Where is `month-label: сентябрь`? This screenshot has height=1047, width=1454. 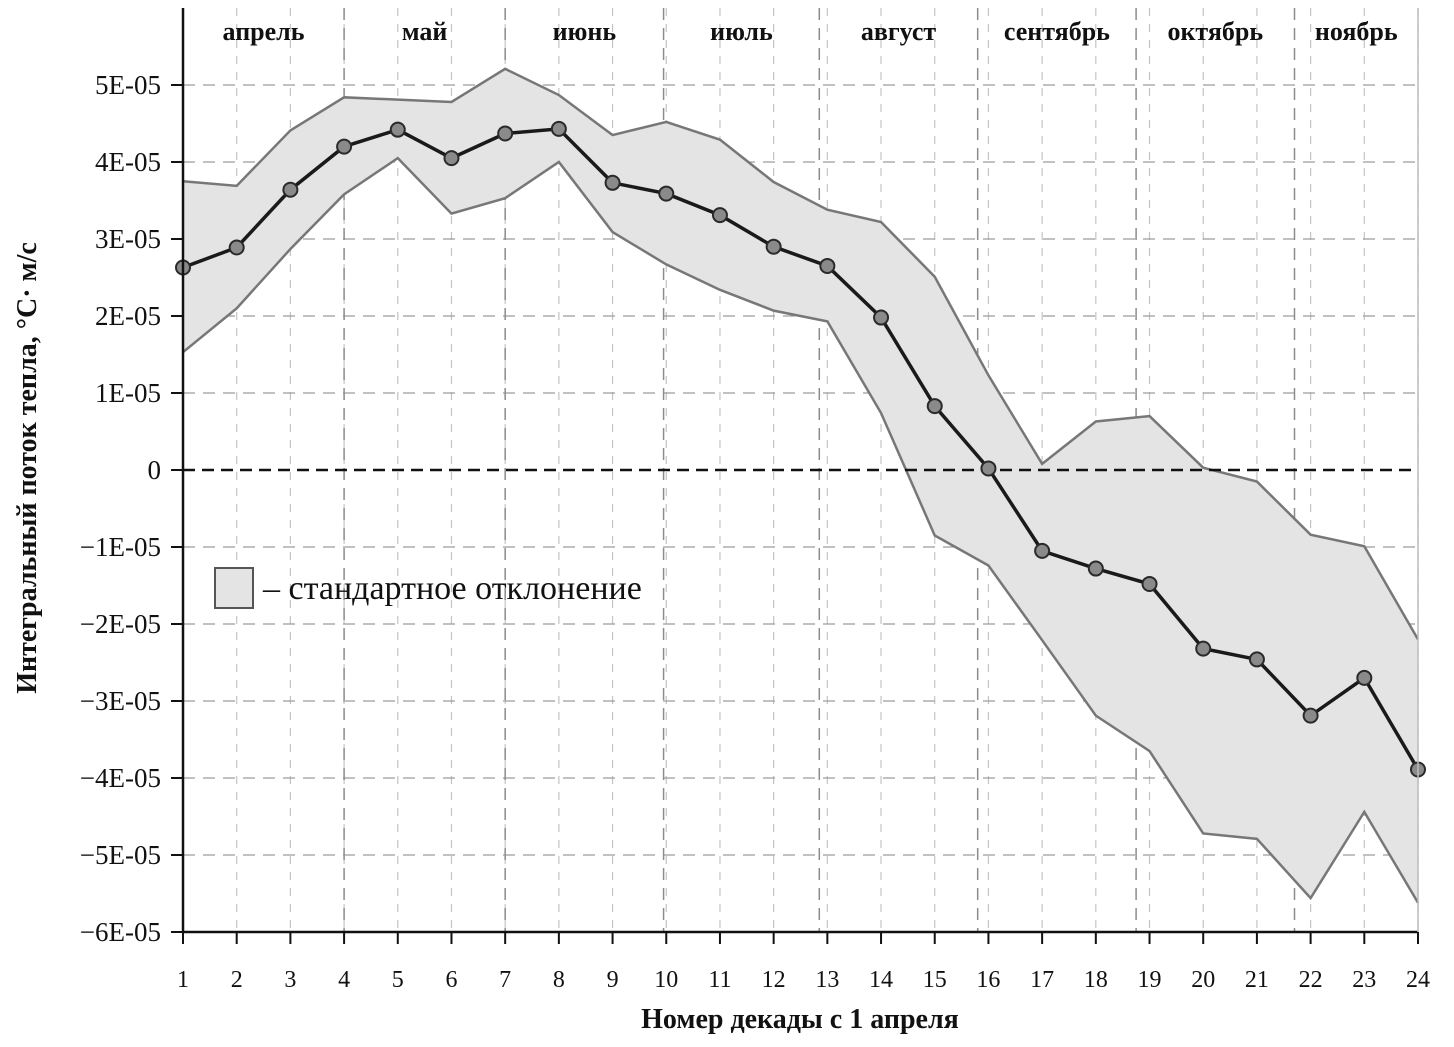
month-label: сентябрь is located at coordinates (1057, 31).